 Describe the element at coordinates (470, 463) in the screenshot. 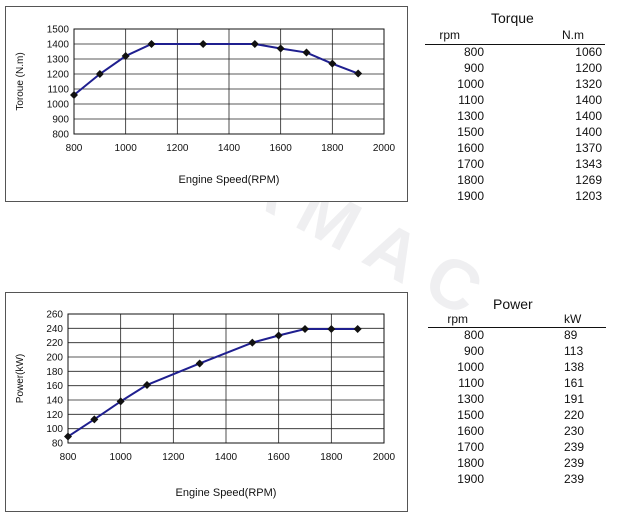

I see `table-cell-rpm: 1800` at that location.